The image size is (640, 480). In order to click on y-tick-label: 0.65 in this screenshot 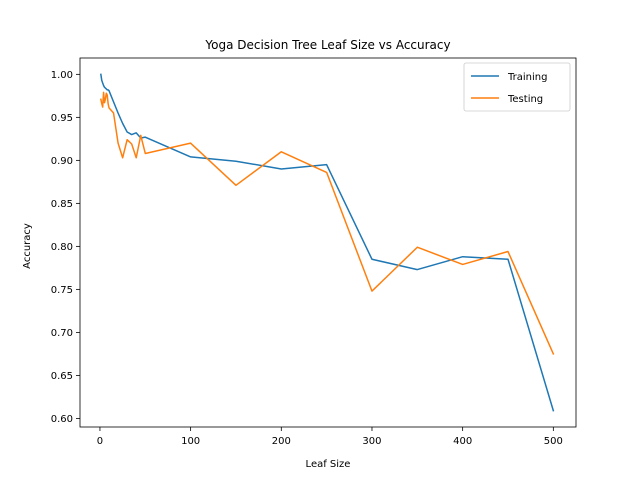, I will do `click(62, 376)`.